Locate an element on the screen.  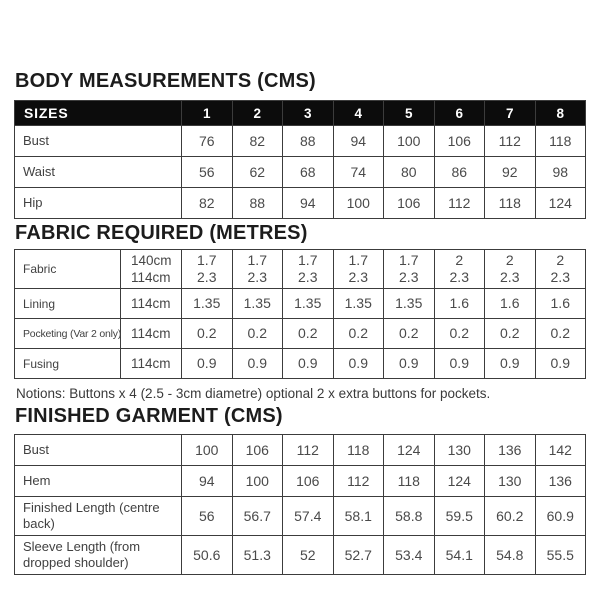
value-cell: 50.6 is located at coordinates (207, 555).